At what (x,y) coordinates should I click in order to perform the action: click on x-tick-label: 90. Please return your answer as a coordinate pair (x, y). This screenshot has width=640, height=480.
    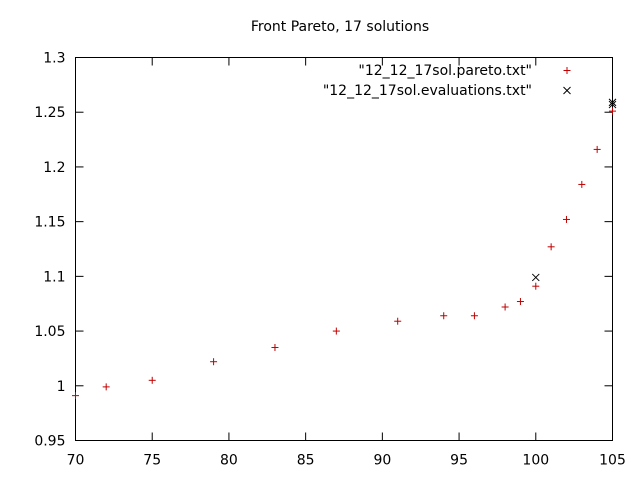
    Looking at the image, I should click on (382, 461).